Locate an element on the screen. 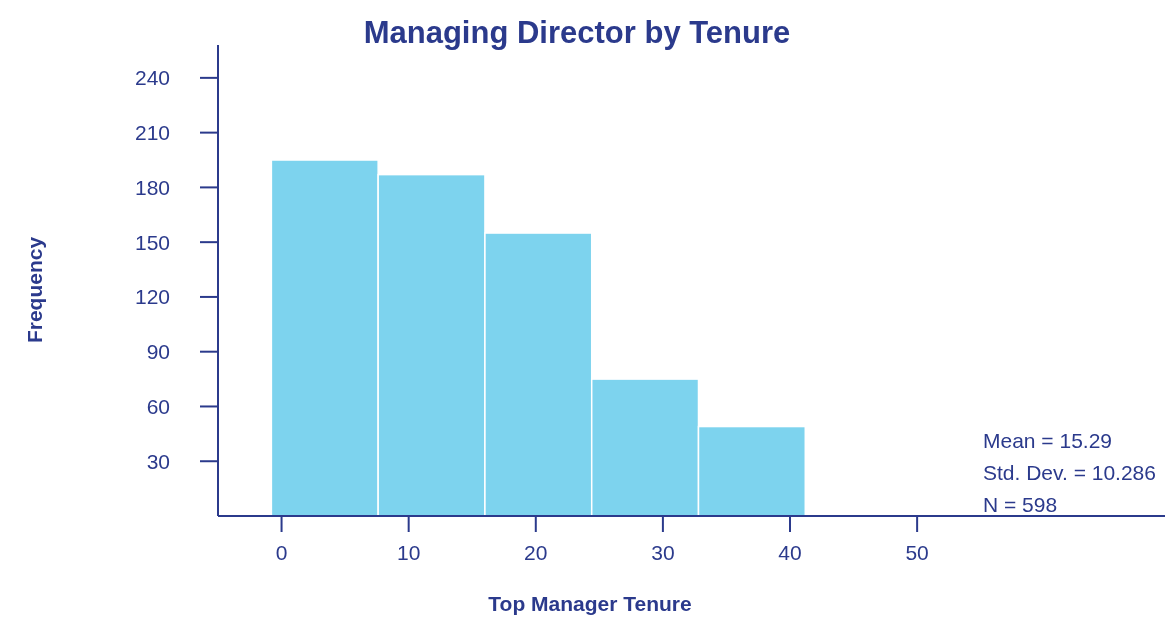 The height and width of the screenshot is (620, 1166). annotation: Mean = 15.29 is located at coordinates (1048, 440).